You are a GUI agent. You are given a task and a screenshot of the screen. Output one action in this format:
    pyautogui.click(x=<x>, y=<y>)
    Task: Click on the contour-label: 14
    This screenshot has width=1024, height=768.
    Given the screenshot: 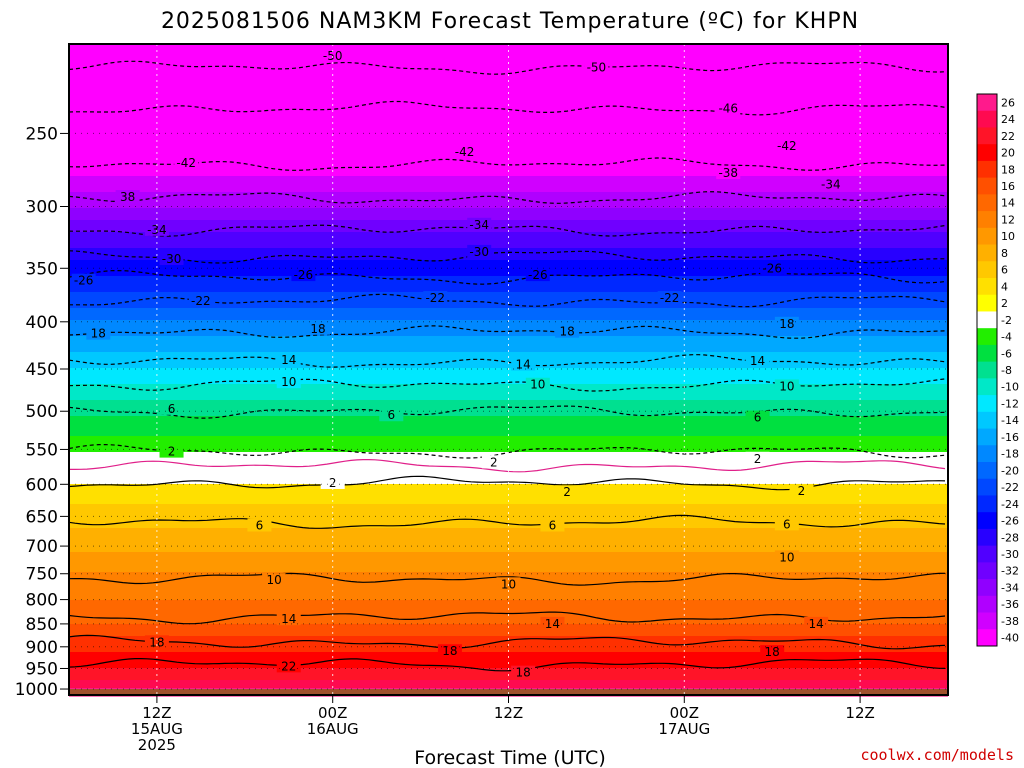 What is the action you would take?
    pyautogui.click(x=757, y=361)
    